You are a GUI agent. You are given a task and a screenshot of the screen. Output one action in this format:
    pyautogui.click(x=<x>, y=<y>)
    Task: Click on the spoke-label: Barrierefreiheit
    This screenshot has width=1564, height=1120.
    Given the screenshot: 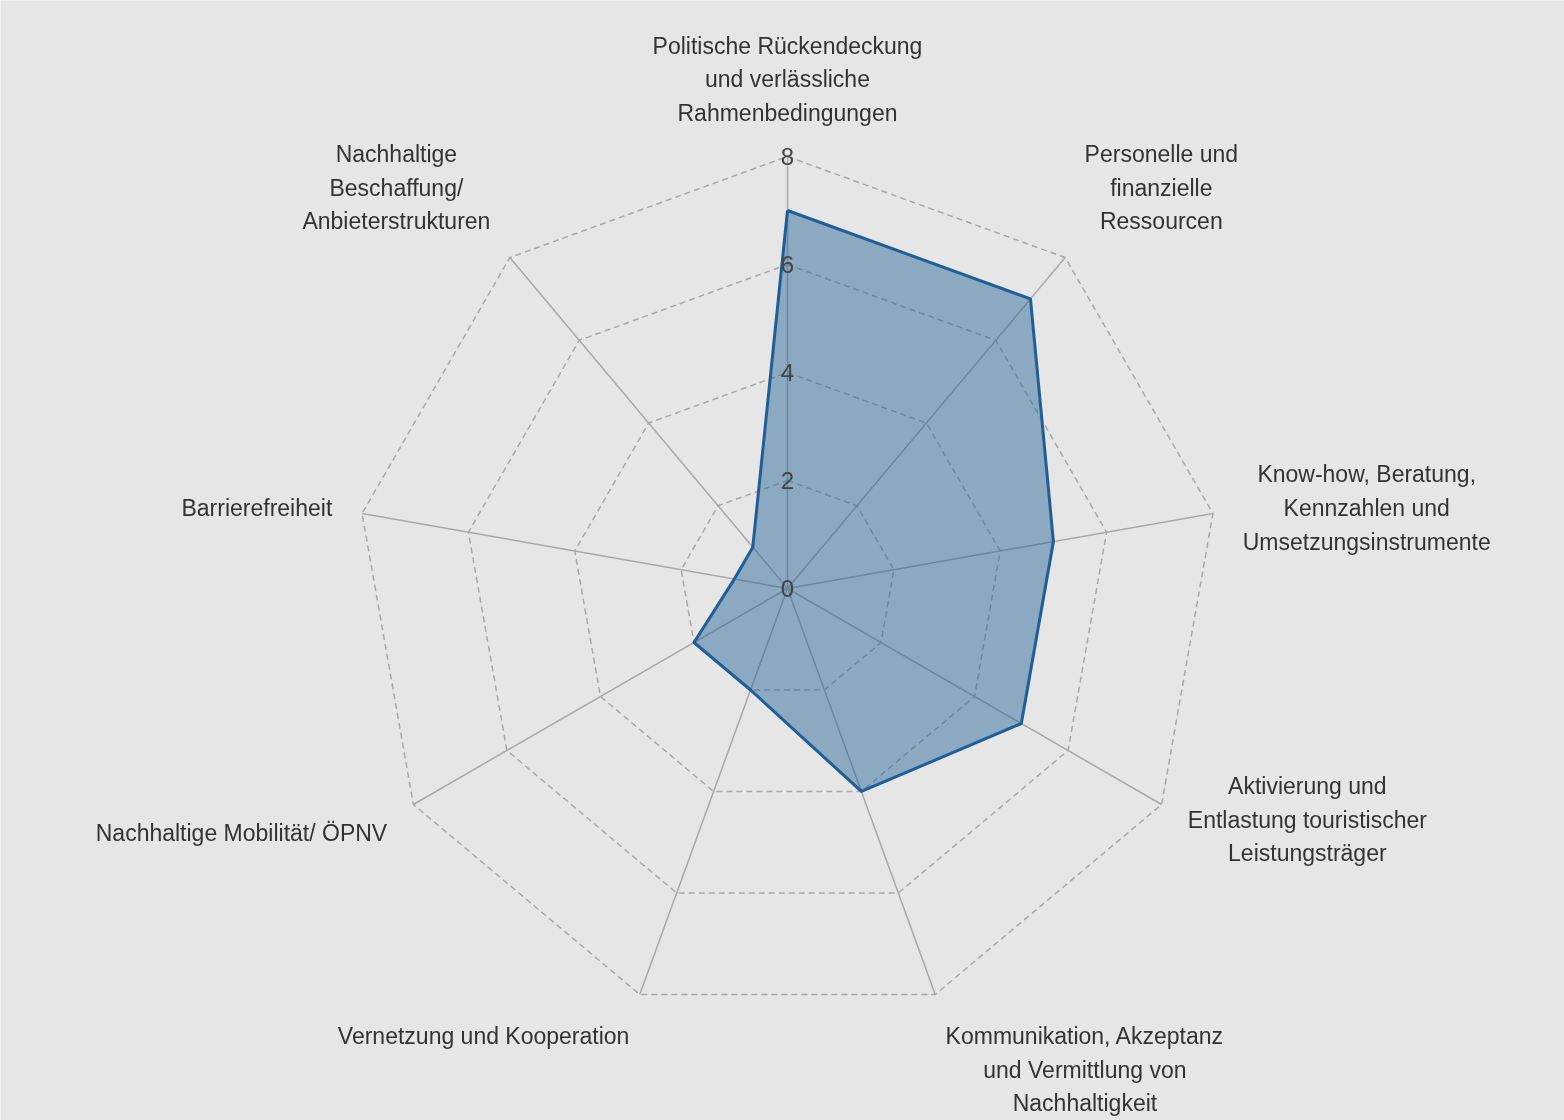 What is the action you would take?
    pyautogui.click(x=257, y=508)
    